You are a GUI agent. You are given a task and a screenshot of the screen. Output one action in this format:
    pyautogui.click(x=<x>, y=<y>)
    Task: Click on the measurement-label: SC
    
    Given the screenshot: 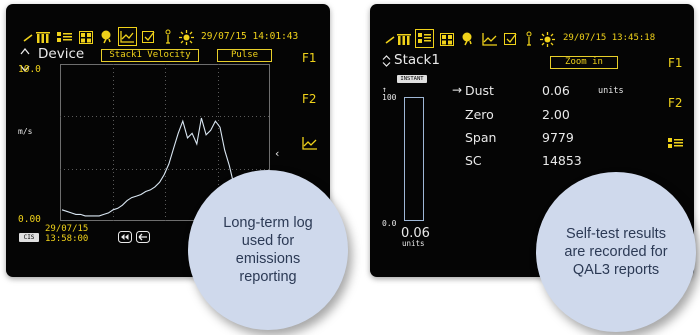 What is the action you would take?
    pyautogui.click(x=473, y=160)
    